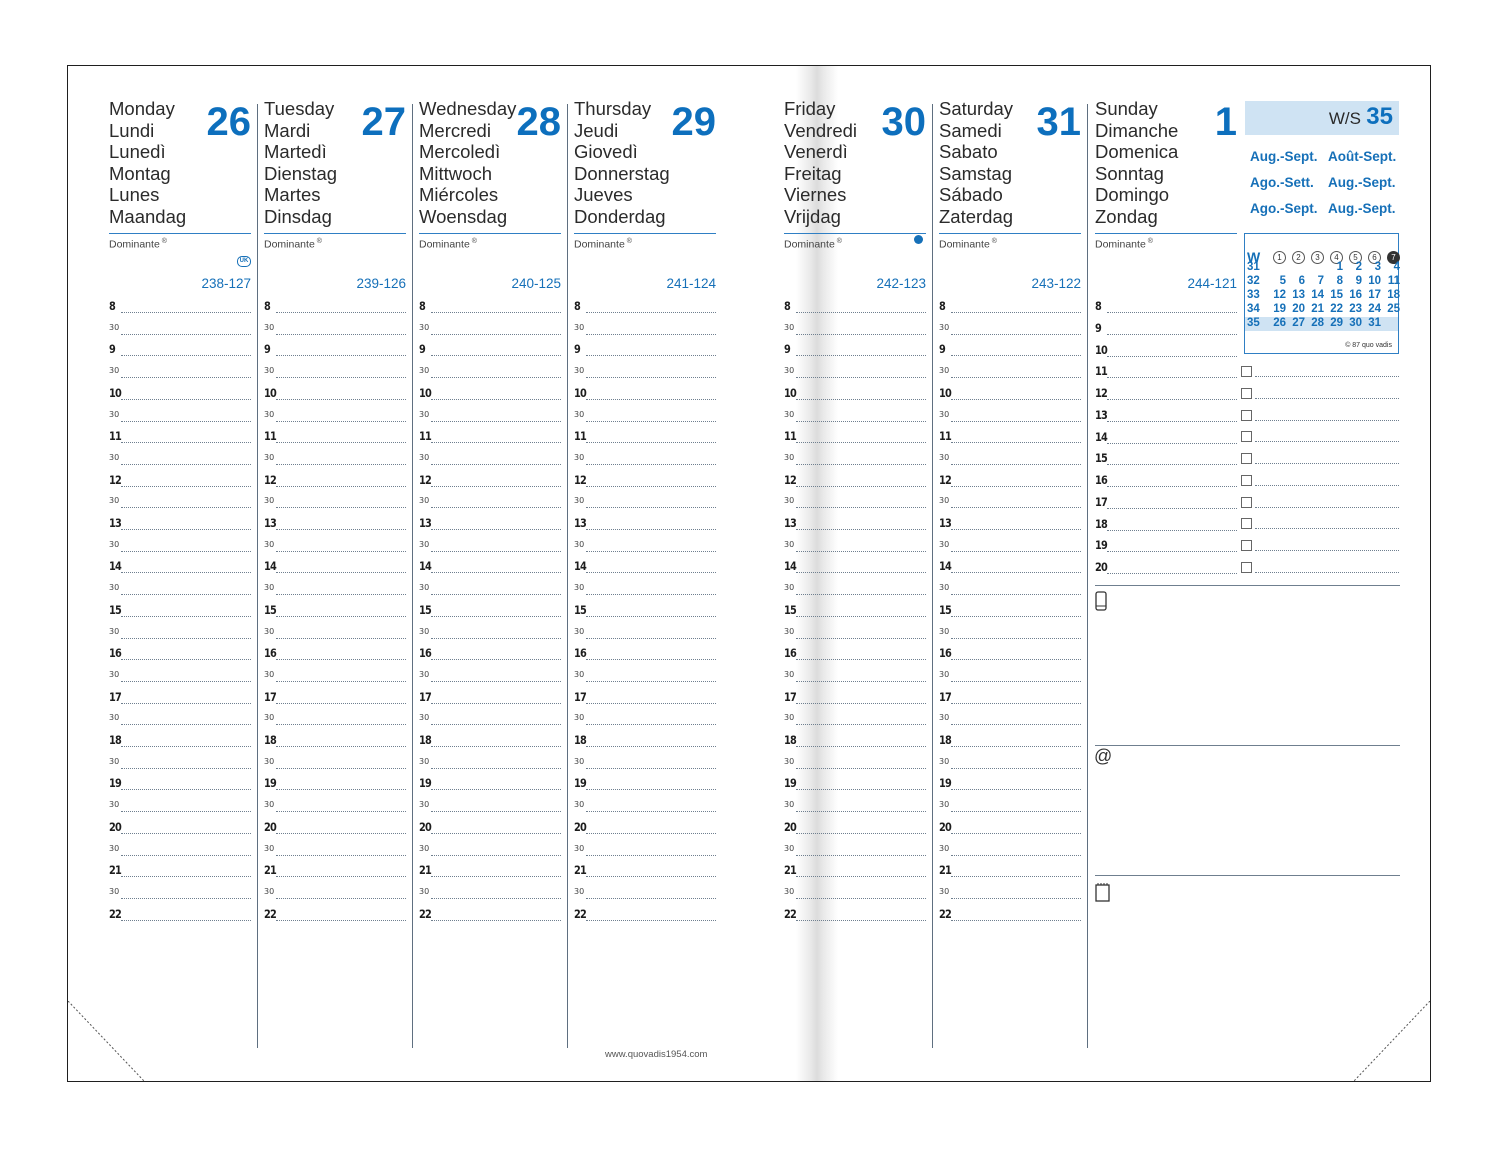 Image resolution: width=1500 pixels, height=1149 pixels. What do you see at coordinates (1166, 350) in the screenshot?
I see `sunday-hour-line: 10` at bounding box center [1166, 350].